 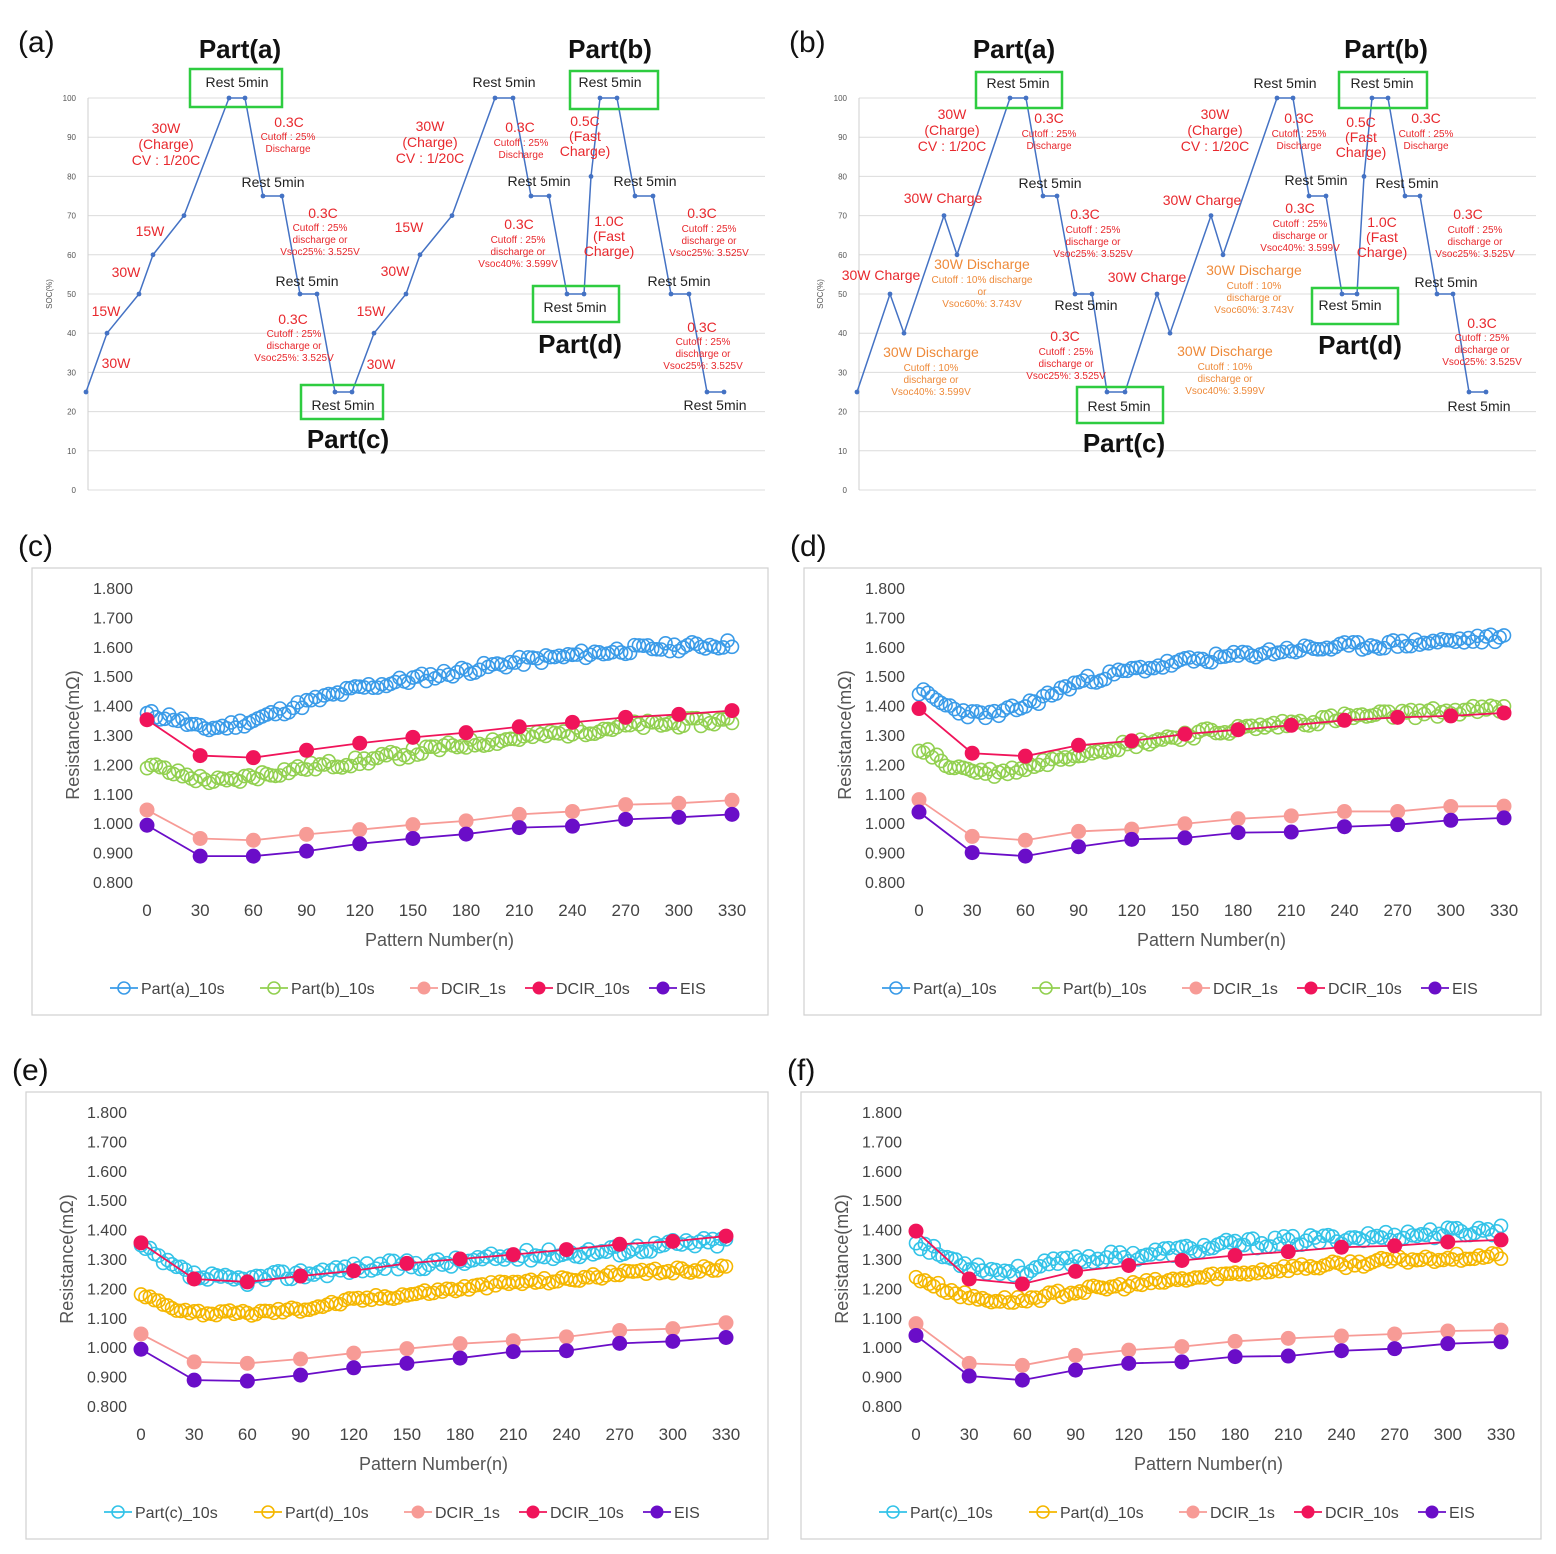 I want to click on x-tick-label: 150, so click(x=407, y=1434).